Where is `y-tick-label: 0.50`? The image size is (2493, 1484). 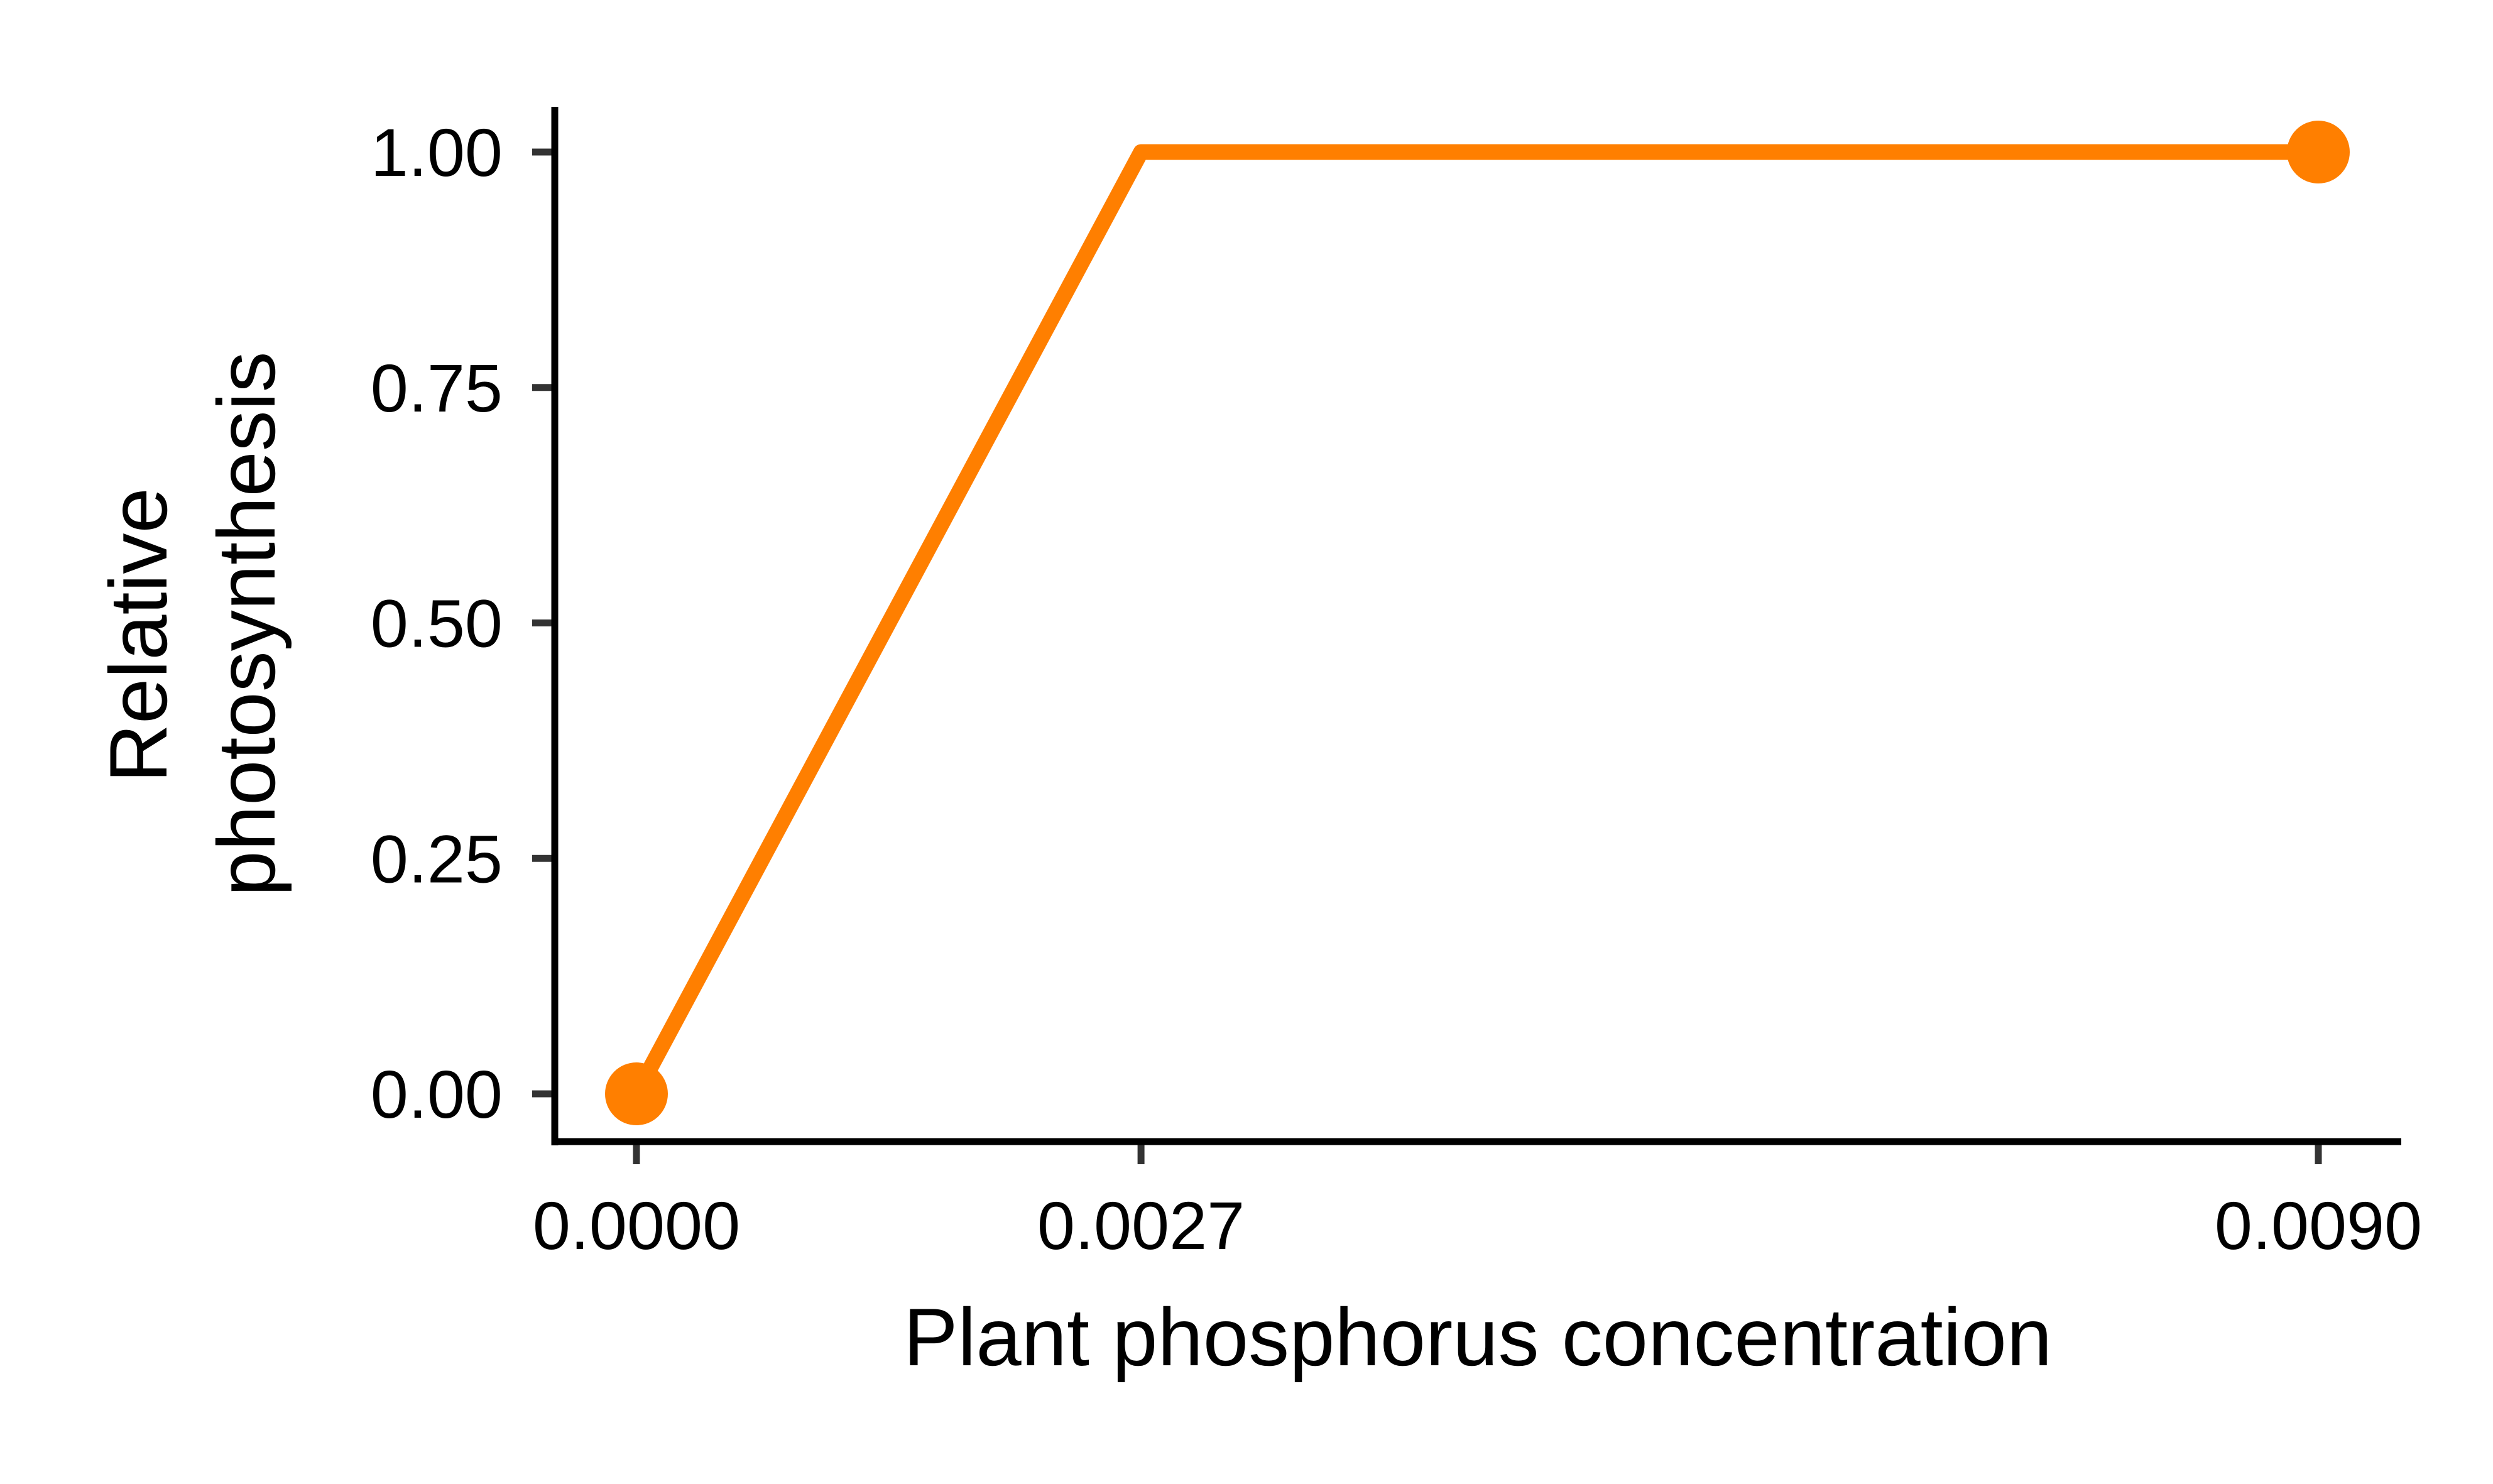 y-tick-label: 0.50 is located at coordinates (437, 624).